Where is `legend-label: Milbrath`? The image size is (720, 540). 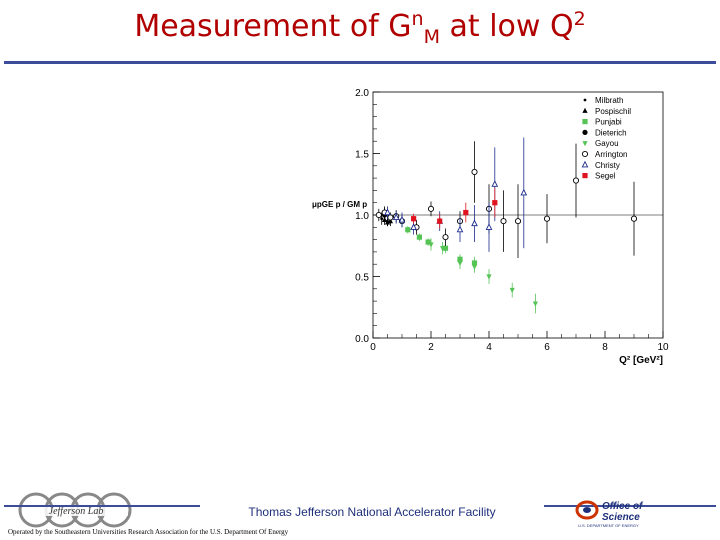
legend-label: Milbrath is located at coordinates (609, 100).